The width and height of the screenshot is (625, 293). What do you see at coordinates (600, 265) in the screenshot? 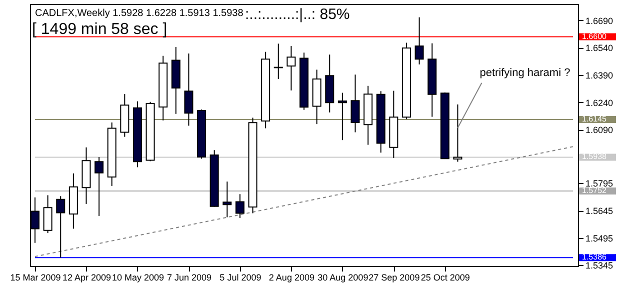
I see `y-tick-label: 1.5345` at bounding box center [600, 265].